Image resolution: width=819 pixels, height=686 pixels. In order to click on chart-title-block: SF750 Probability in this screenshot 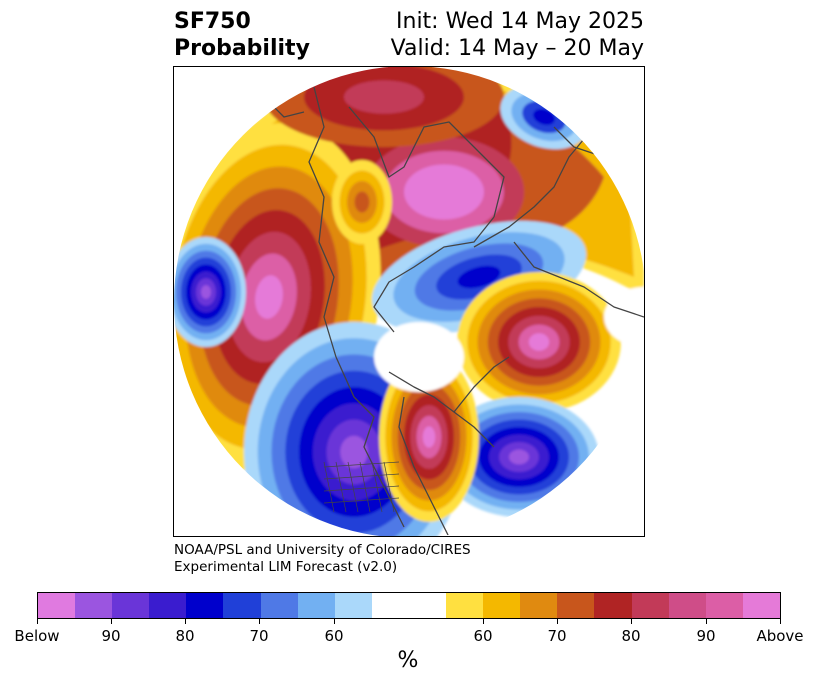, I will do `click(242, 35)`.